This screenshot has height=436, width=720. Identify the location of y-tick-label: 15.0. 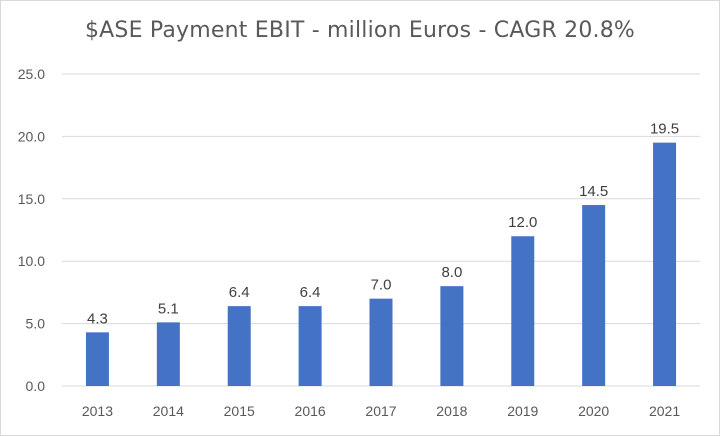
(31, 199).